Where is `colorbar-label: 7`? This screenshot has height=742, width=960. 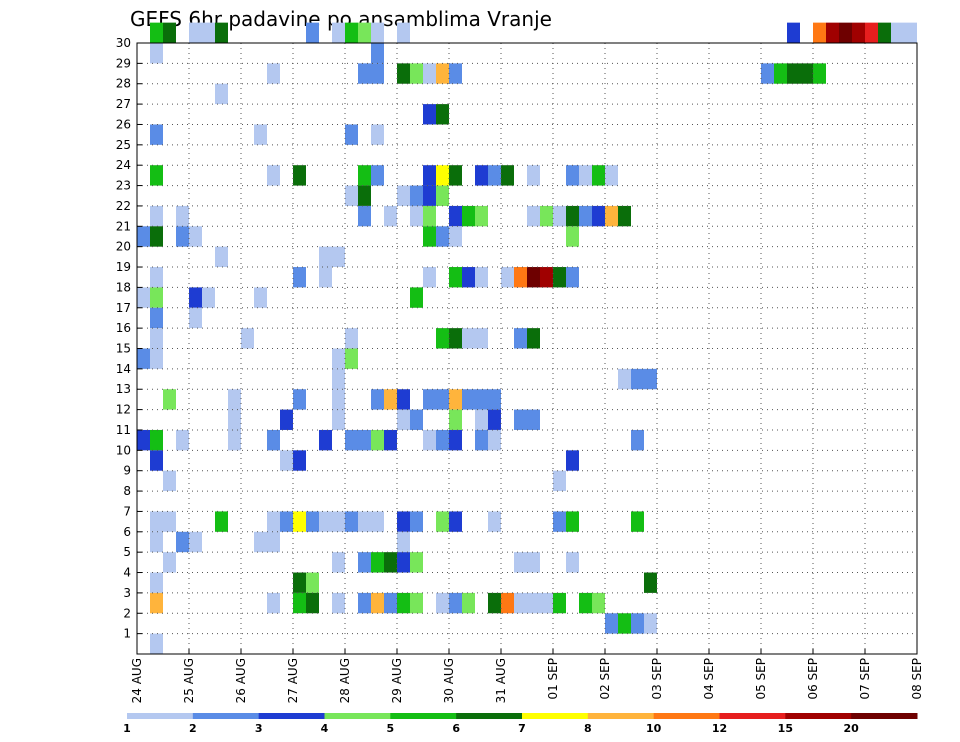 colorbar-label: 7 is located at coordinates (522, 728).